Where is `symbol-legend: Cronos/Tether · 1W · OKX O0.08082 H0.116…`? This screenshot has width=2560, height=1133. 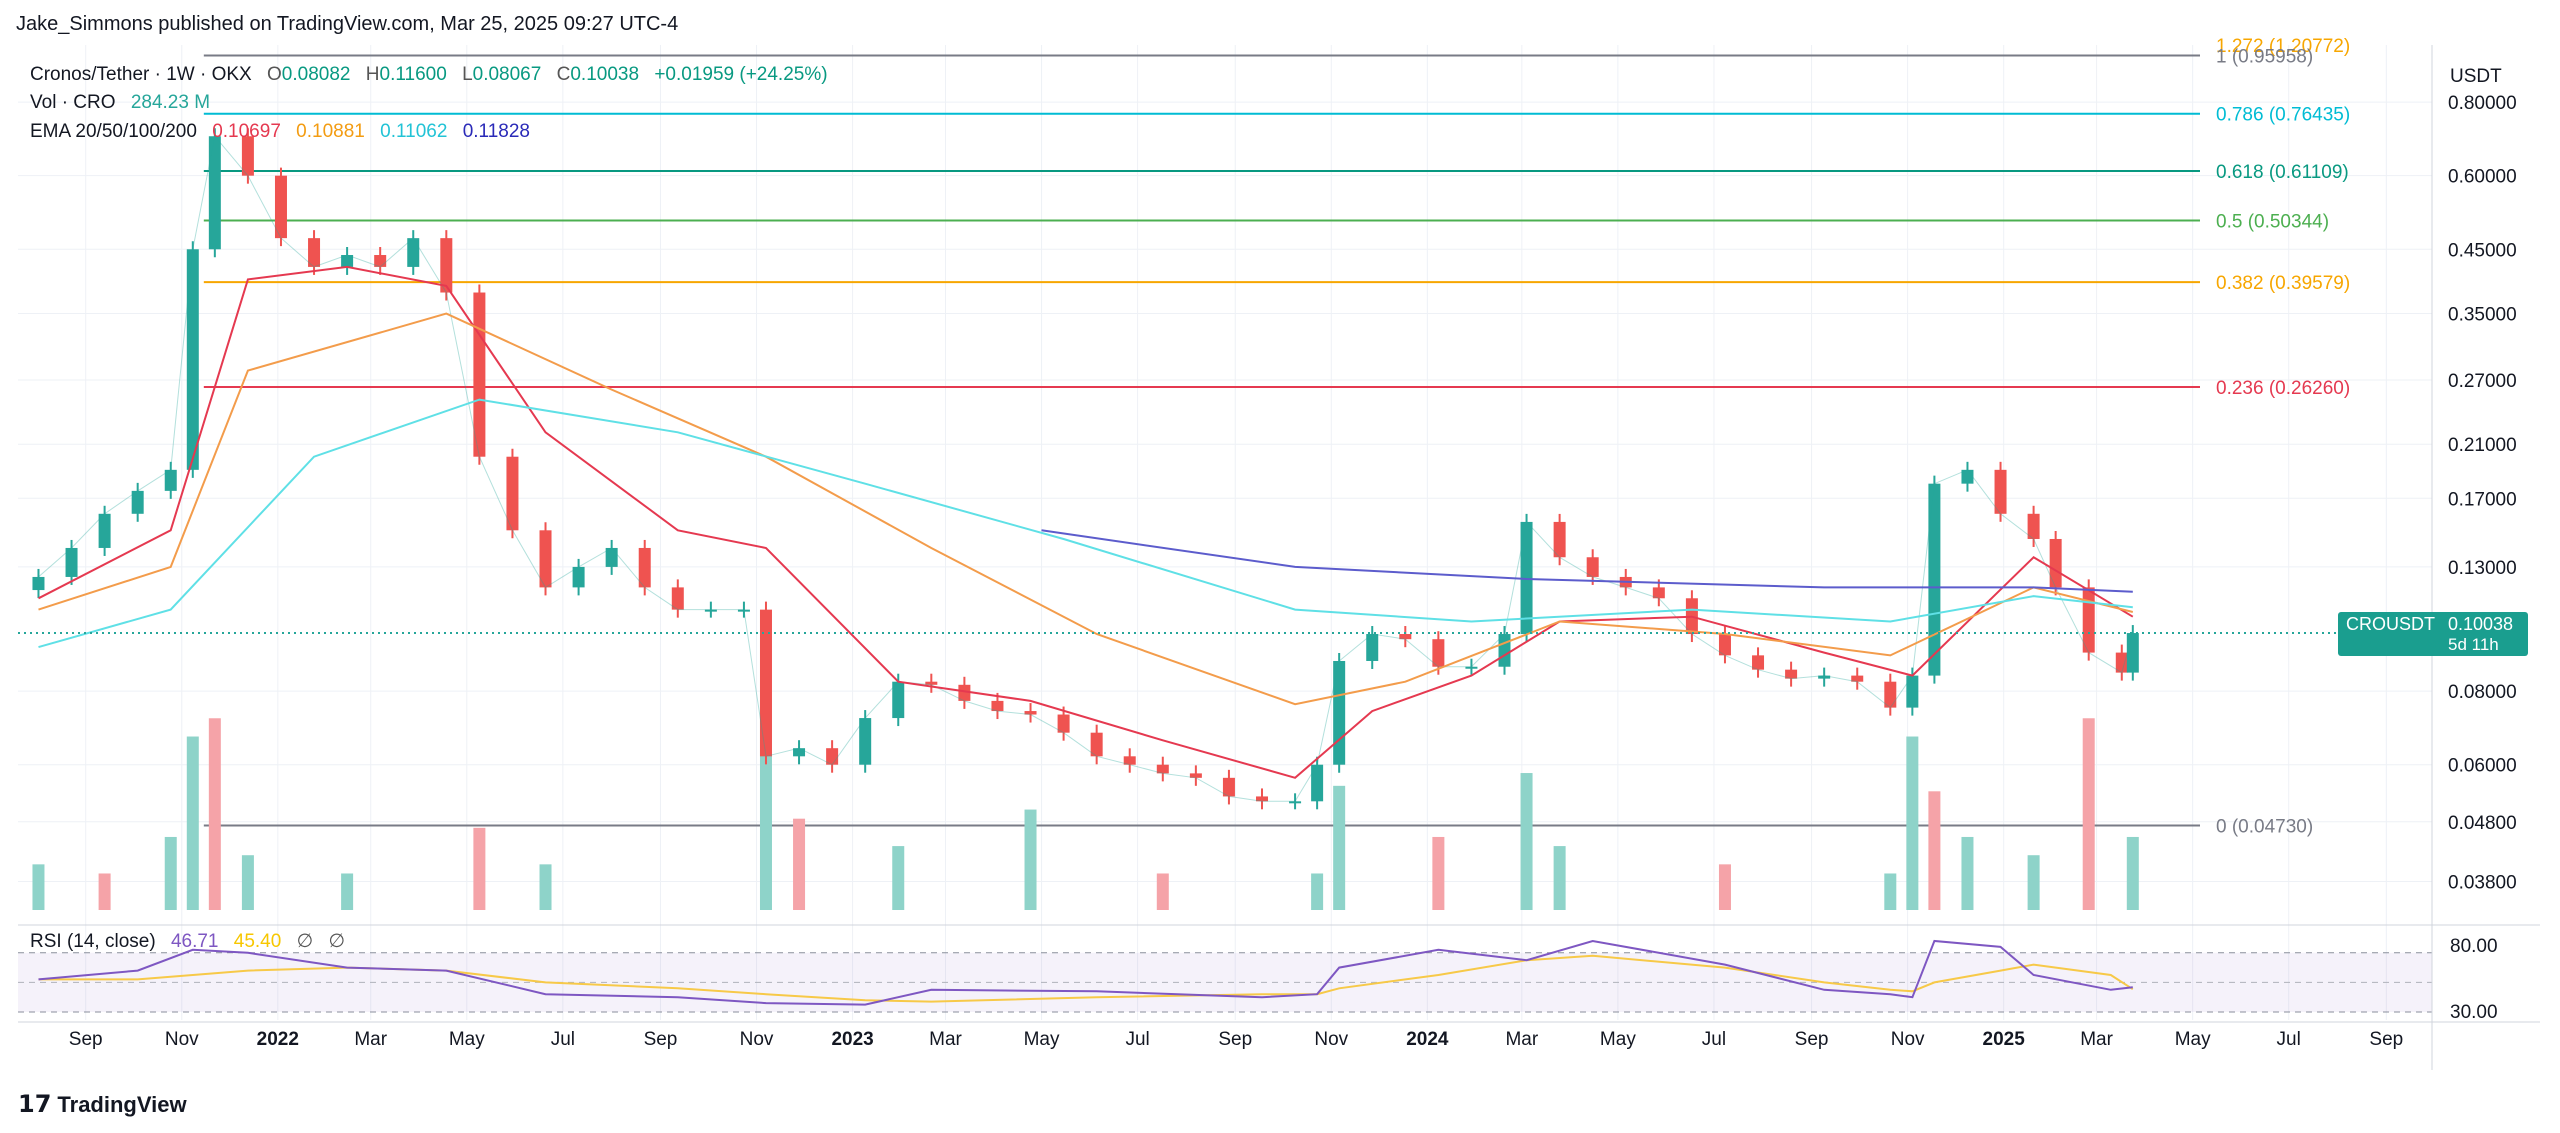
symbol-legend: Cronos/Tether · 1W · OKX O0.08082 H0.116… is located at coordinates (434, 75).